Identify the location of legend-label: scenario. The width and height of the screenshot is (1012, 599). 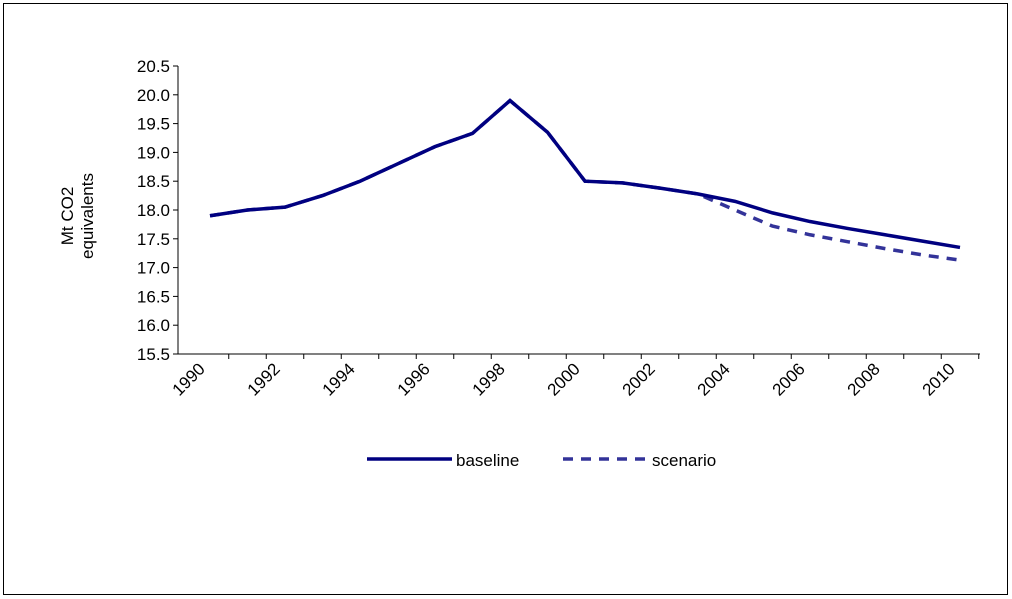
(684, 460).